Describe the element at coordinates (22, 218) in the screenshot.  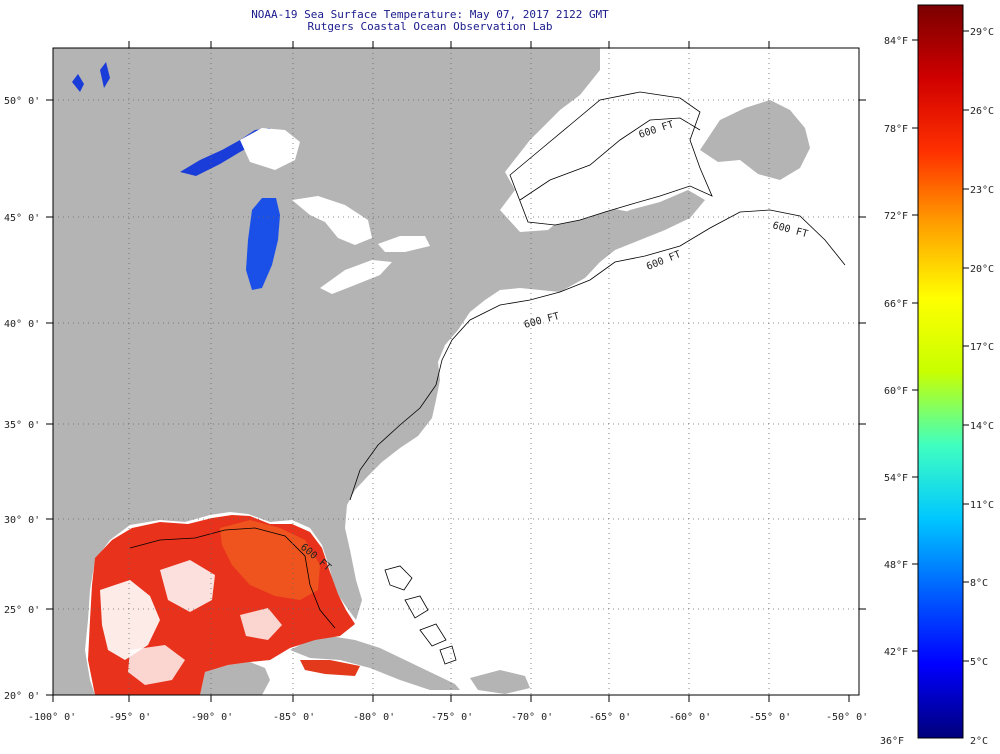
I see `lat-label: 45° 0'` at that location.